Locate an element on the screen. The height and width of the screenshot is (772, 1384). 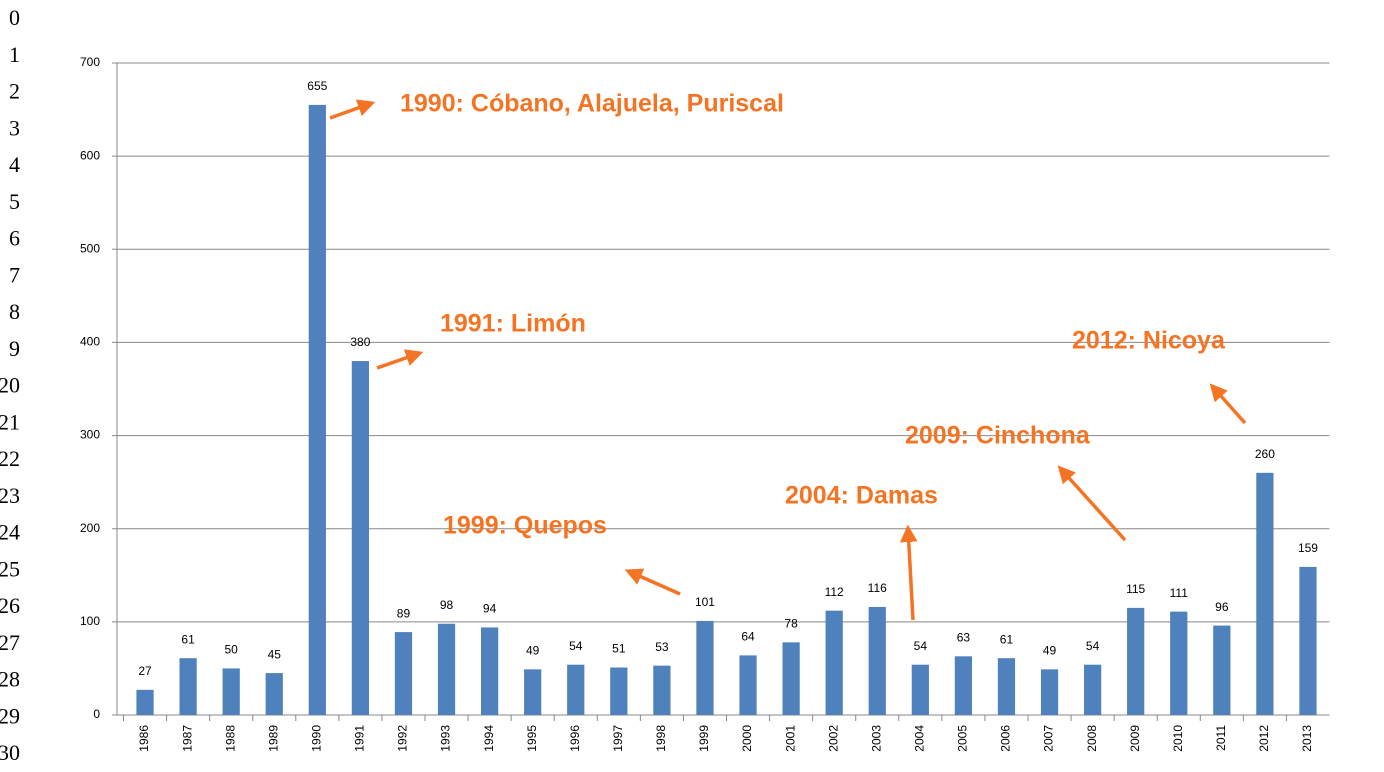
annotation: 1991: Limón is located at coordinates (513, 324).